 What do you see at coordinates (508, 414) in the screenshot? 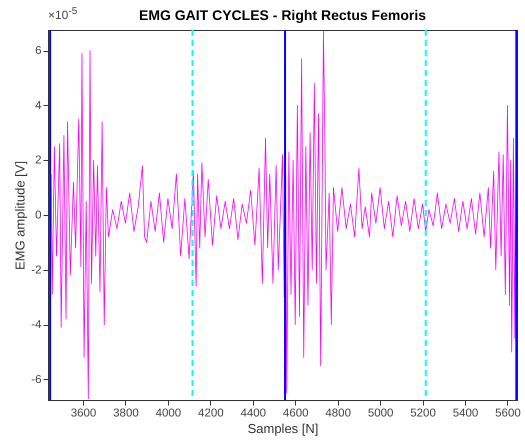
I see `x-tick-label: 5600` at bounding box center [508, 414].